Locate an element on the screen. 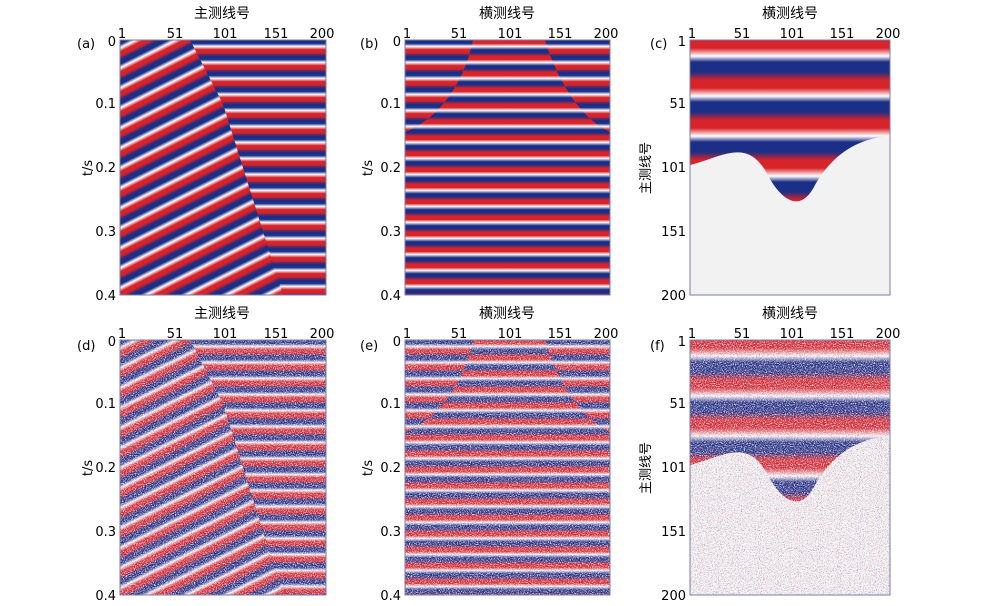  panel-f is located at coordinates (790, 467).